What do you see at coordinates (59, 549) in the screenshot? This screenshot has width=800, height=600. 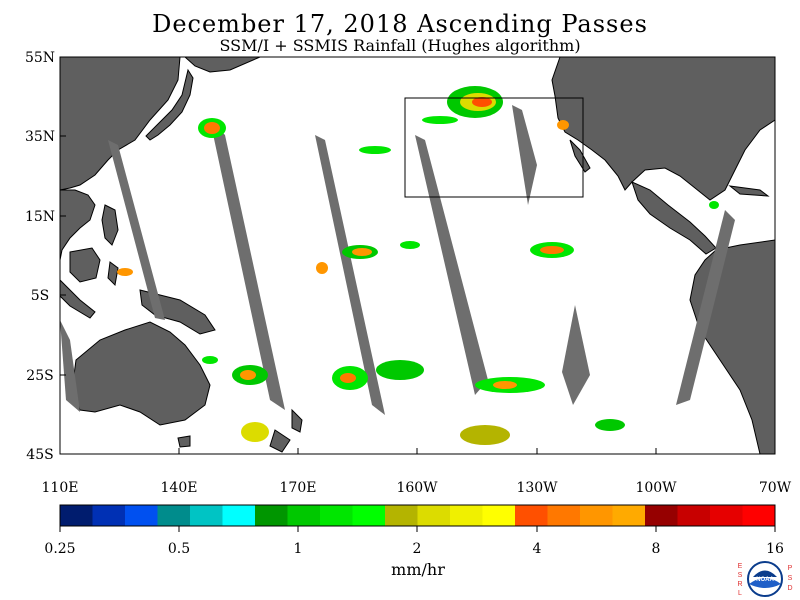 I see `colorbar-tick-label: 0.25` at bounding box center [59, 549].